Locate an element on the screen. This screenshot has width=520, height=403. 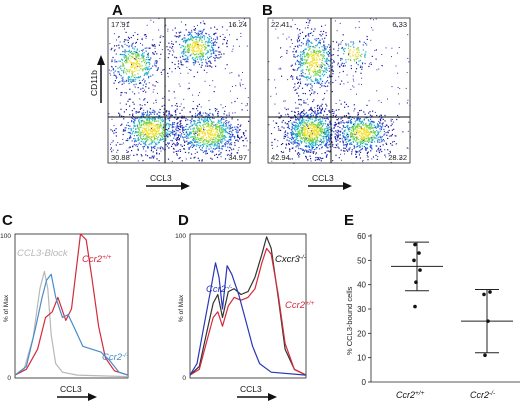
quadrant-top-right-a: 16.24 is located at coordinates (237, 24).